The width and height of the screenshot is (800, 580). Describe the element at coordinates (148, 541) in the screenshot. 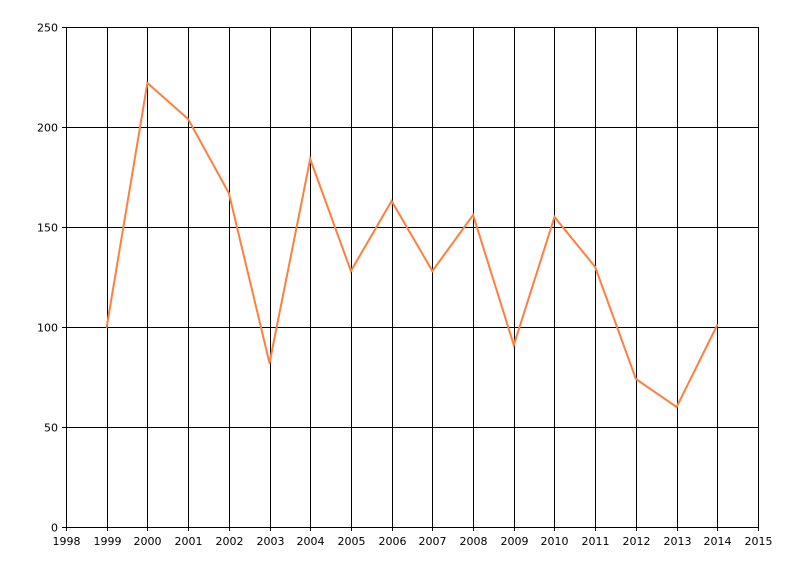

I see `x-tick-label: 2000` at that location.